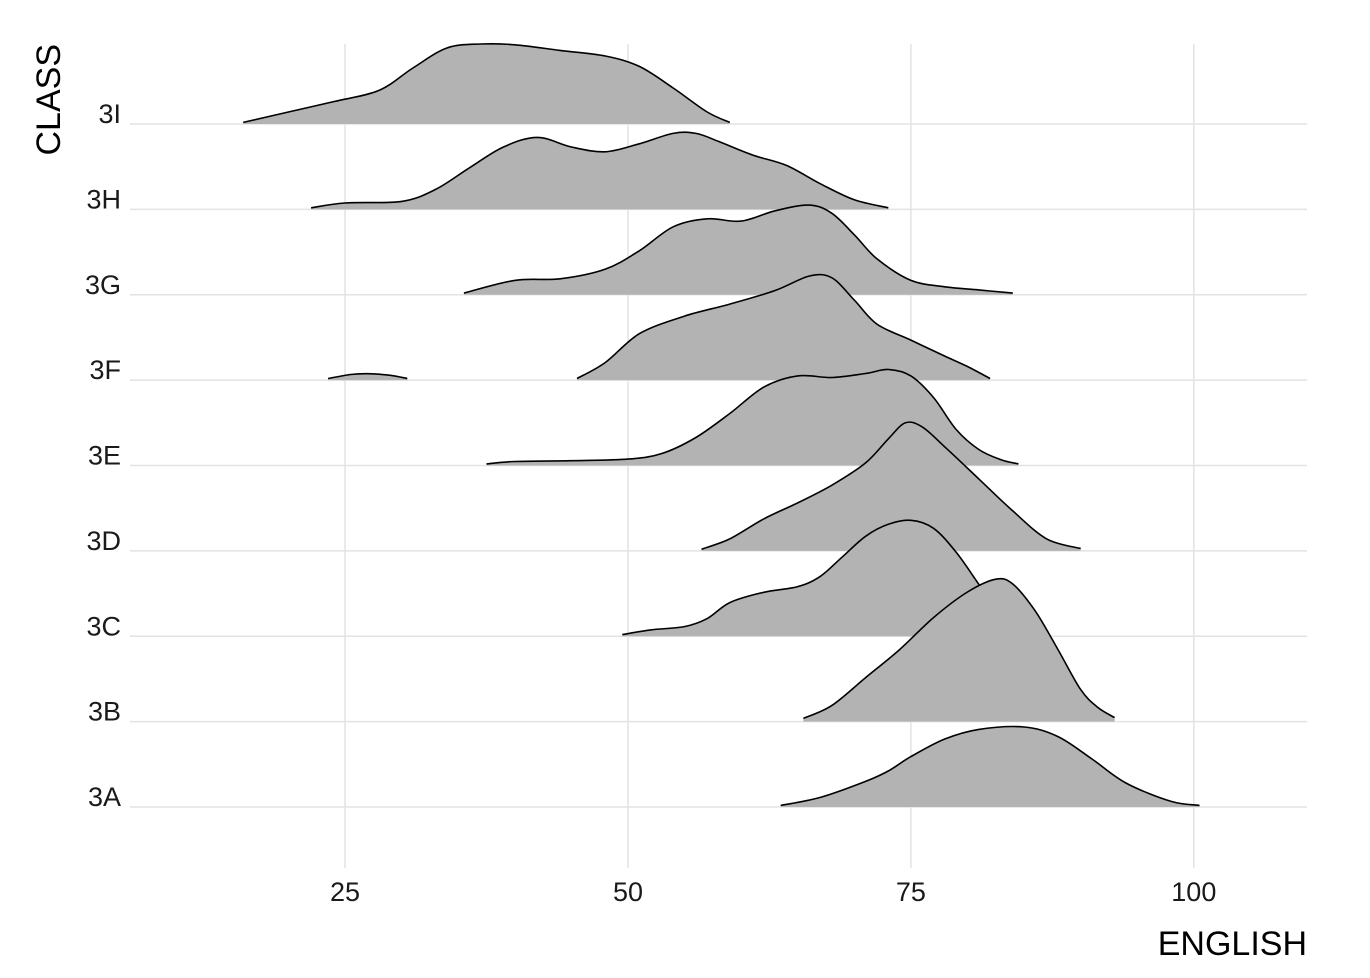  Describe the element at coordinates (103, 541) in the screenshot. I see `y-tick-label-3D: 3D` at that location.